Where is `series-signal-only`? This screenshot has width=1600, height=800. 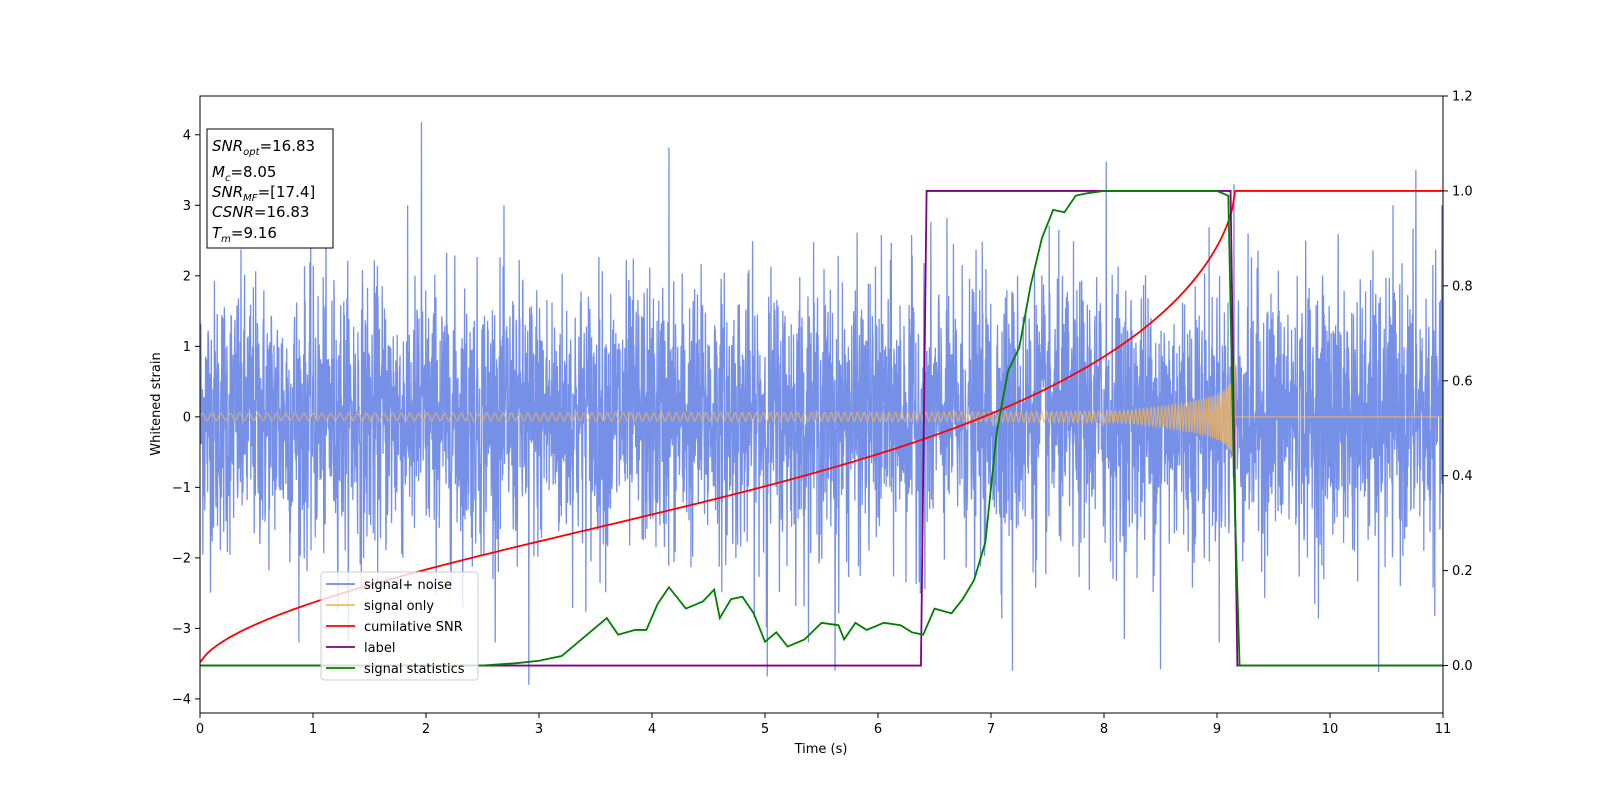 series-signal-only is located at coordinates (821, 416).